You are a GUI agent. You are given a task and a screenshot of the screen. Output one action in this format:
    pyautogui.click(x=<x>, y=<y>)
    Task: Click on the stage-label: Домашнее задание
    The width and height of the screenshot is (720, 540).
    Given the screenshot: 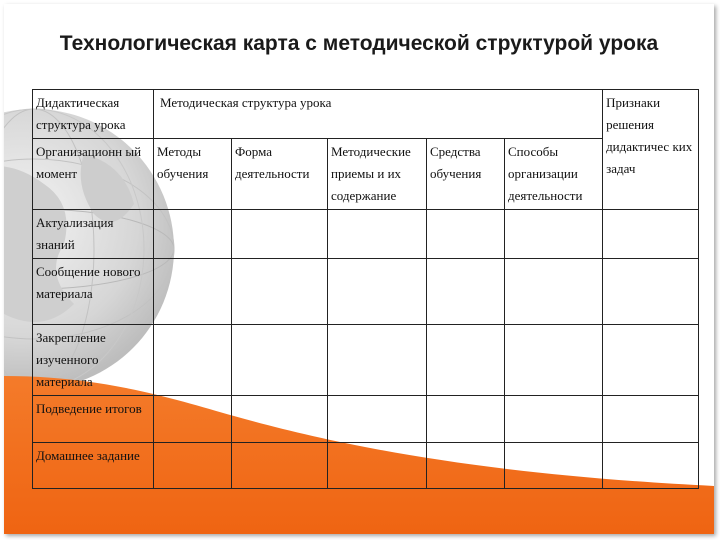 What is the action you would take?
    pyautogui.click(x=93, y=465)
    